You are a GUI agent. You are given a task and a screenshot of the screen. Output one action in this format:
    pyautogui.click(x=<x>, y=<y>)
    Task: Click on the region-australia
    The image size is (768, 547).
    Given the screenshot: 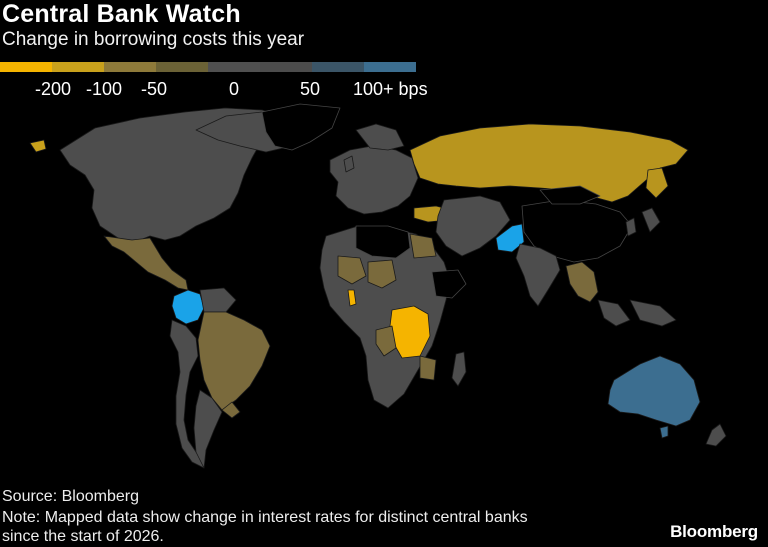 What is the action you would take?
    pyautogui.click(x=654, y=391)
    